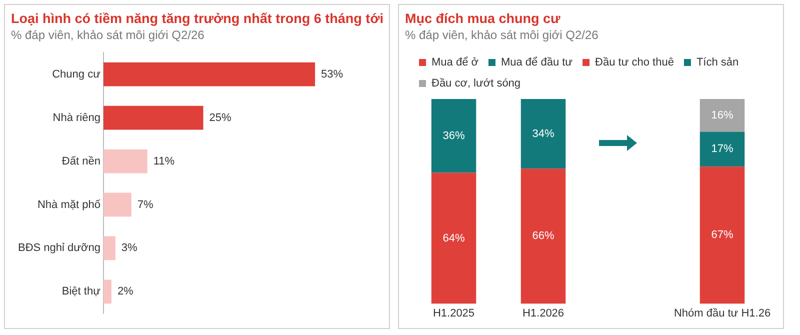 This screenshot has height=335, width=800. What do you see at coordinates (476, 84) in the screenshot?
I see `legend-label: Đầu cơ, lướt sóng` at bounding box center [476, 84].